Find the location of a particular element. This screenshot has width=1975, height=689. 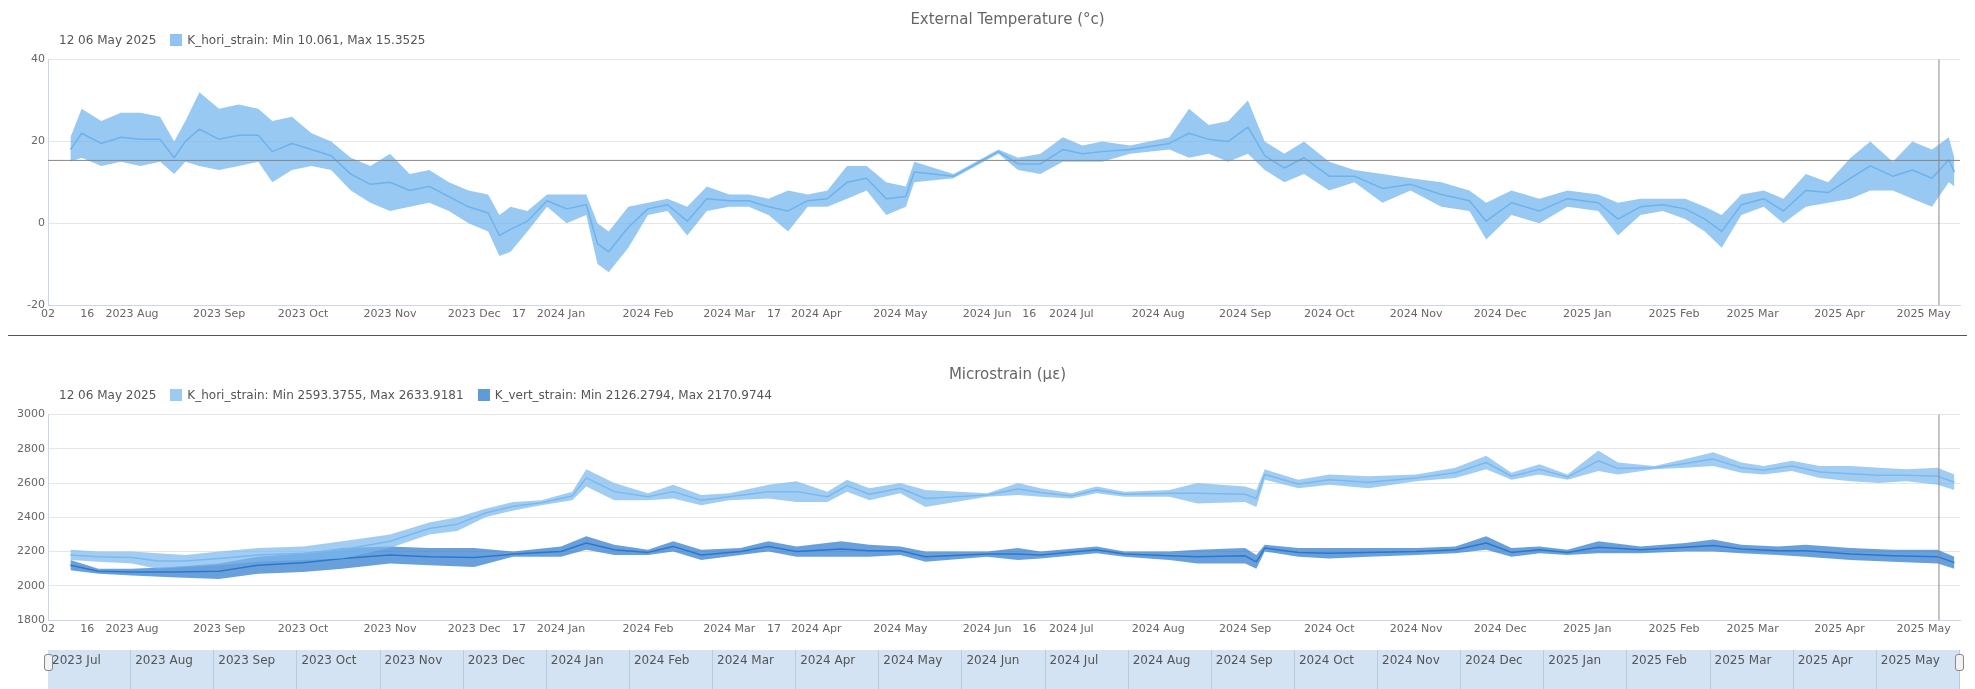

category-label: 2024 Sep is located at coordinates (1253, 669).